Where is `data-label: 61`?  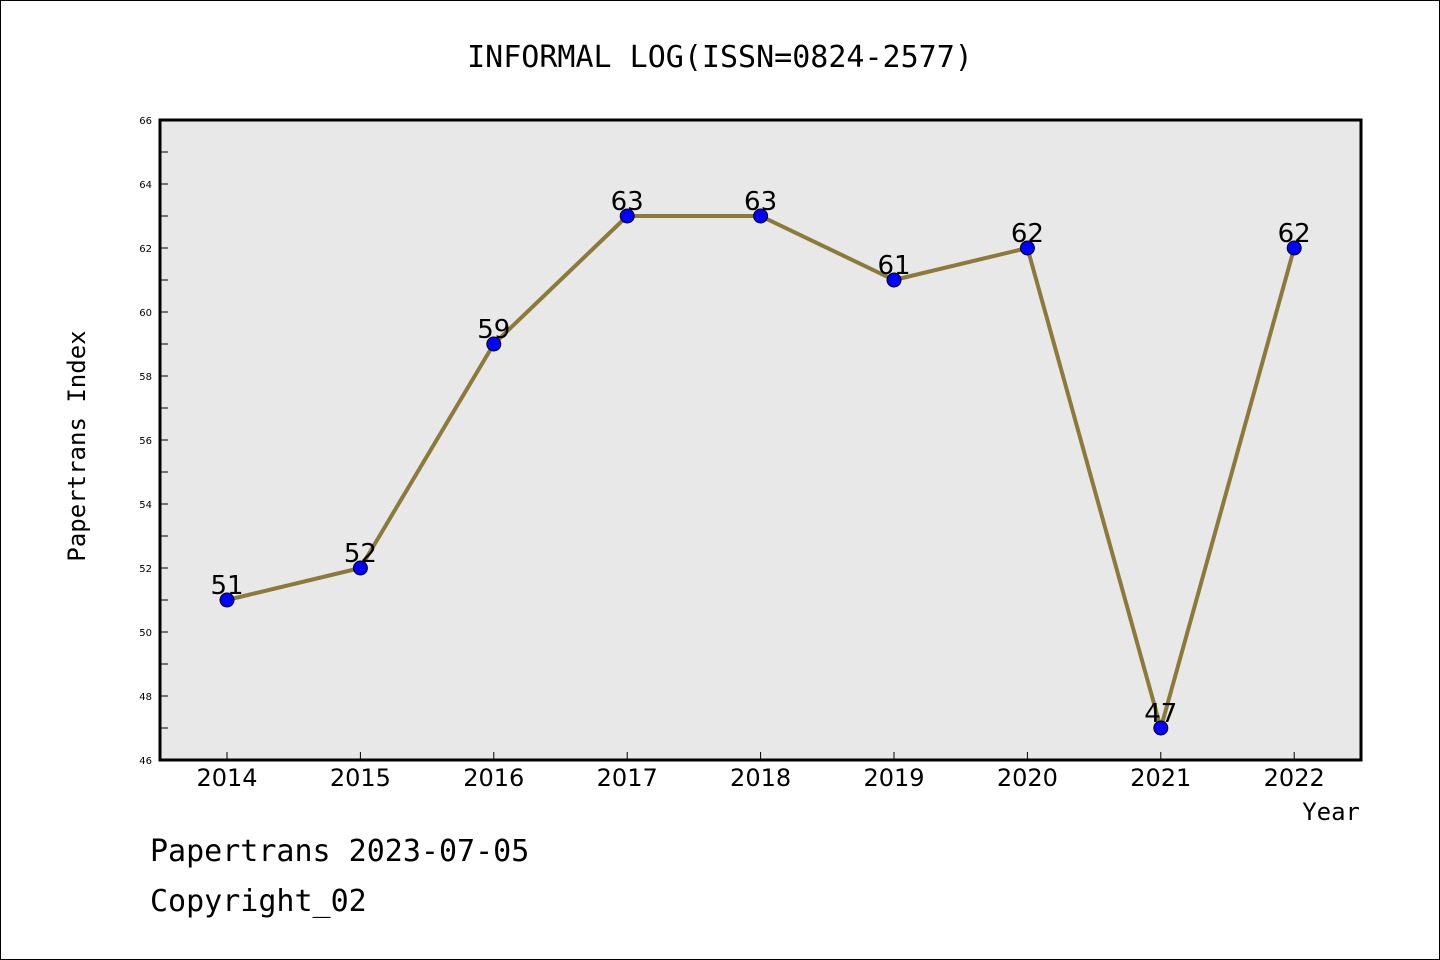 data-label: 61 is located at coordinates (893, 266).